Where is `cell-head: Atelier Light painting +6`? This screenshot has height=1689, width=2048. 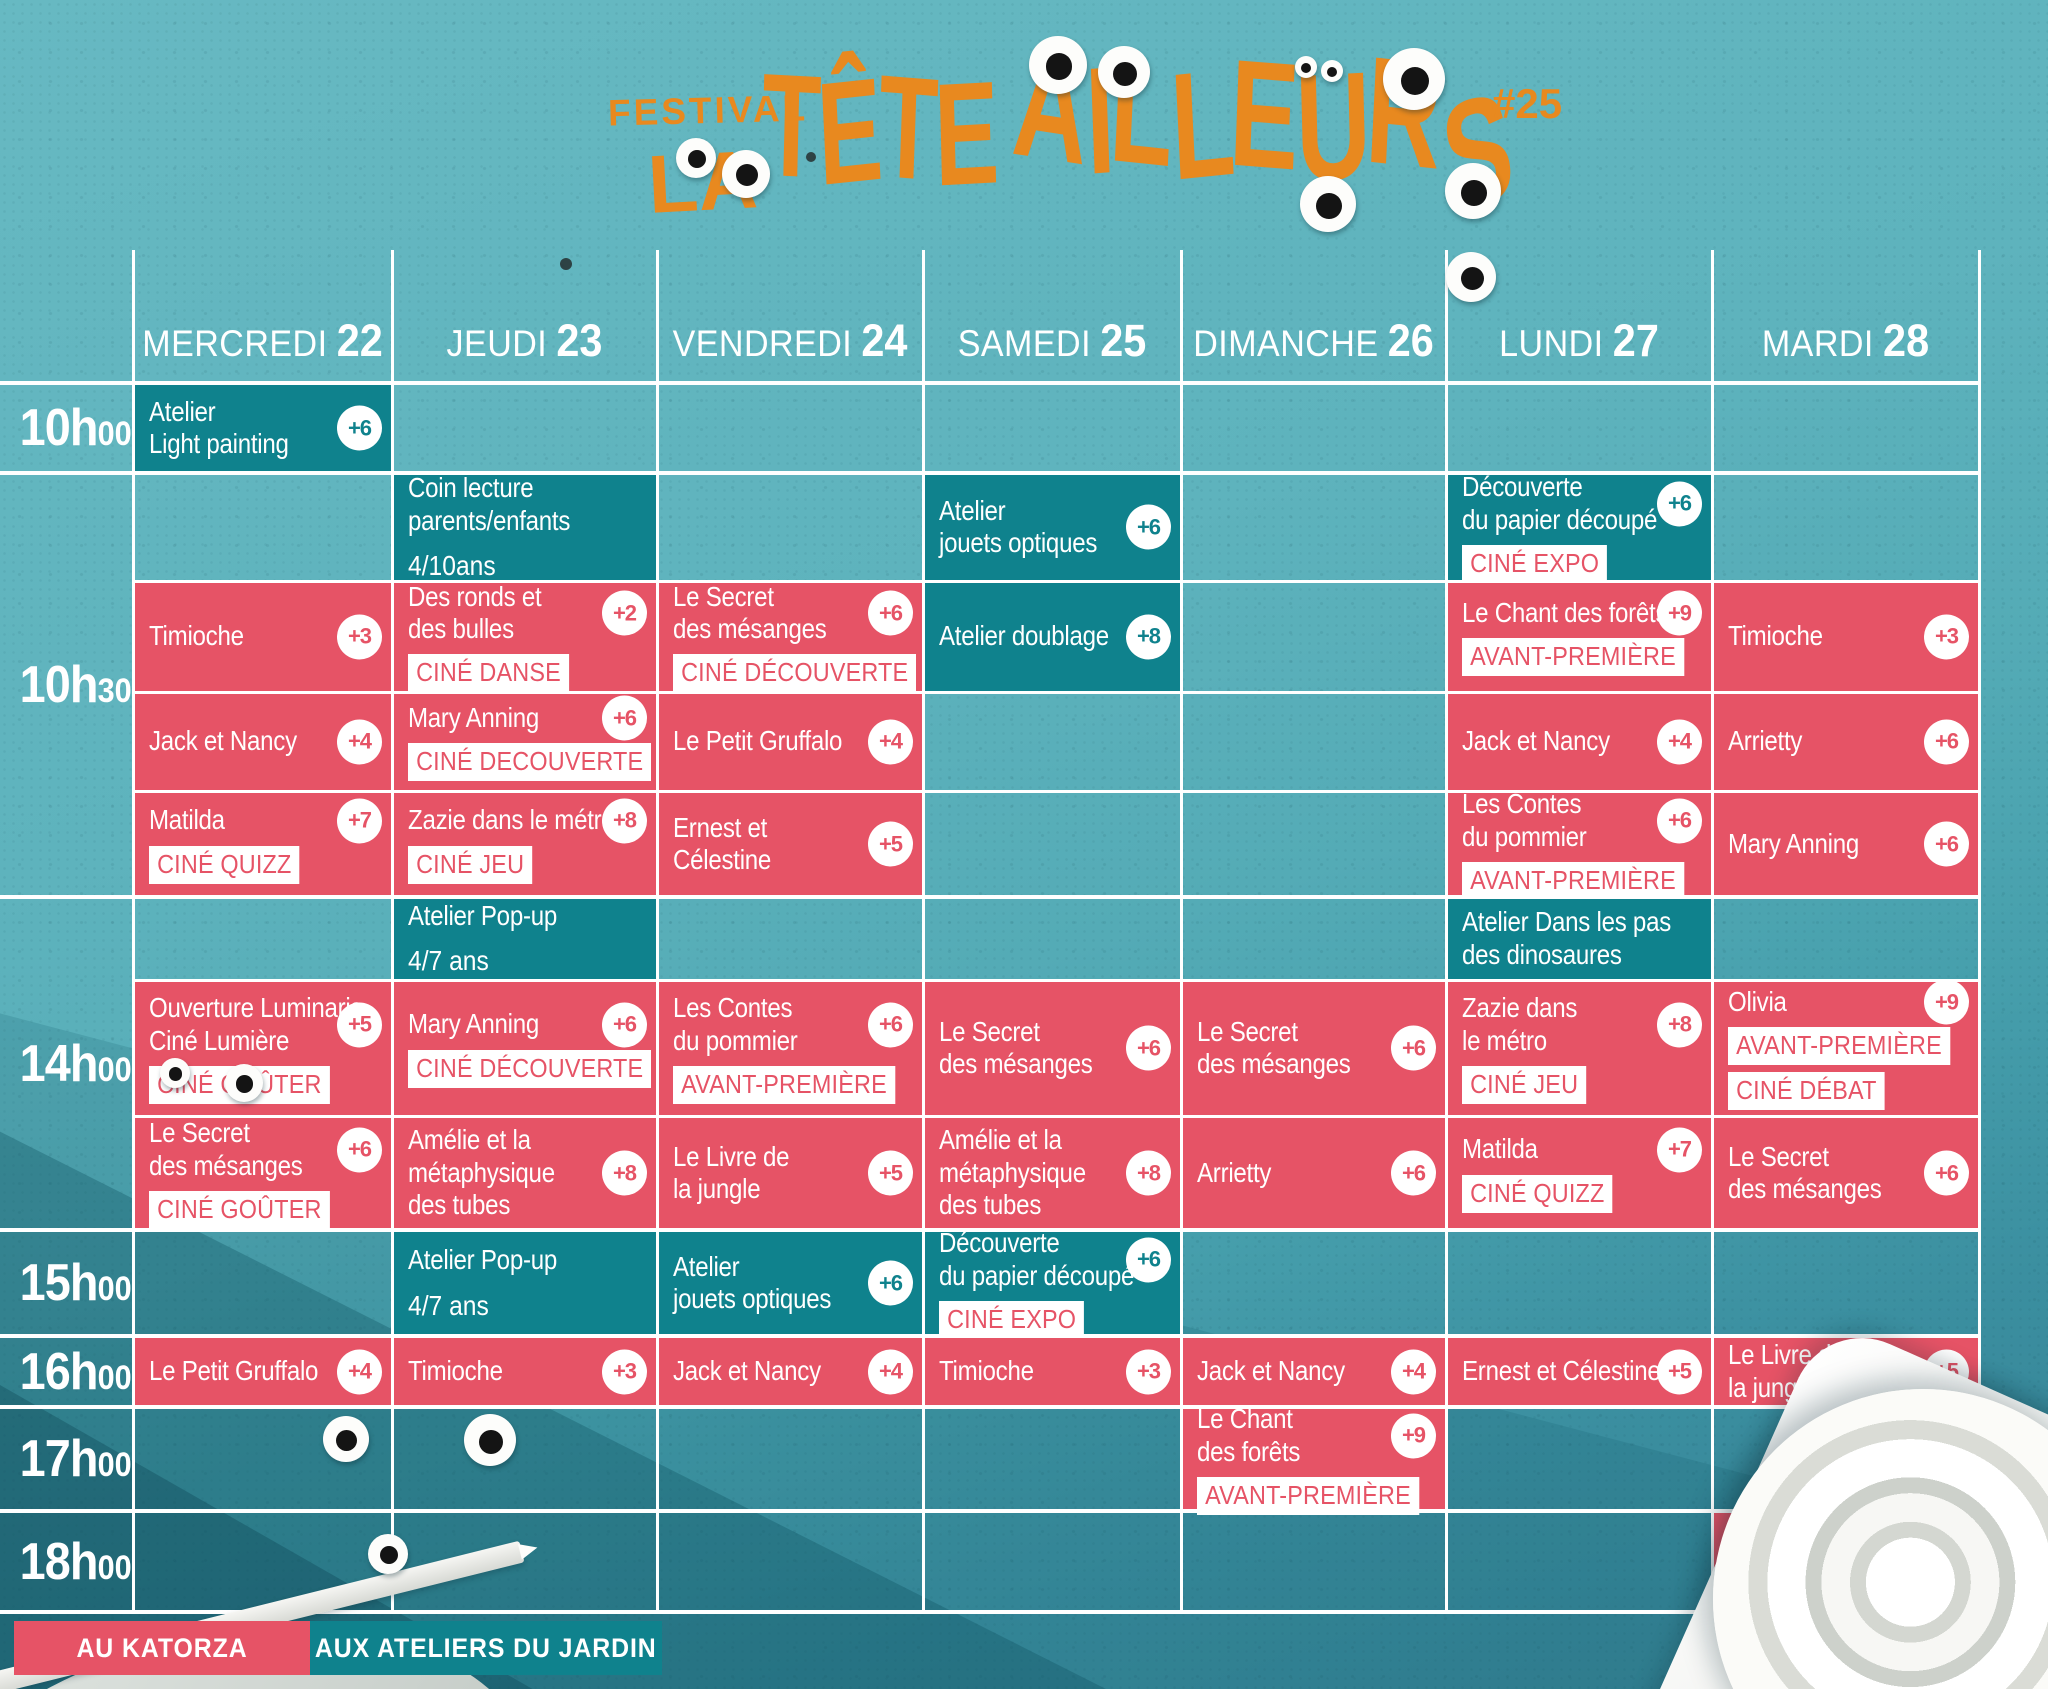 cell-head: Atelier Light painting +6 is located at coordinates (265, 428).